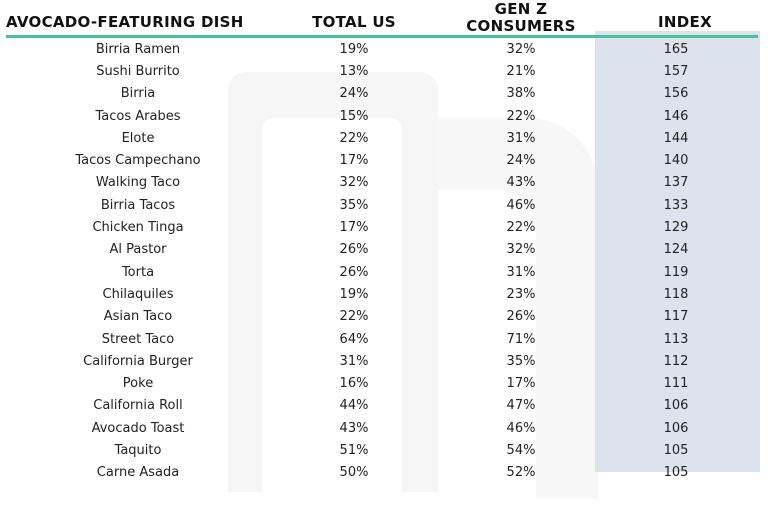 The image size is (768, 510). What do you see at coordinates (382, 406) in the screenshot?
I see `table-row: California Roll 44% 47% 106` at bounding box center [382, 406].